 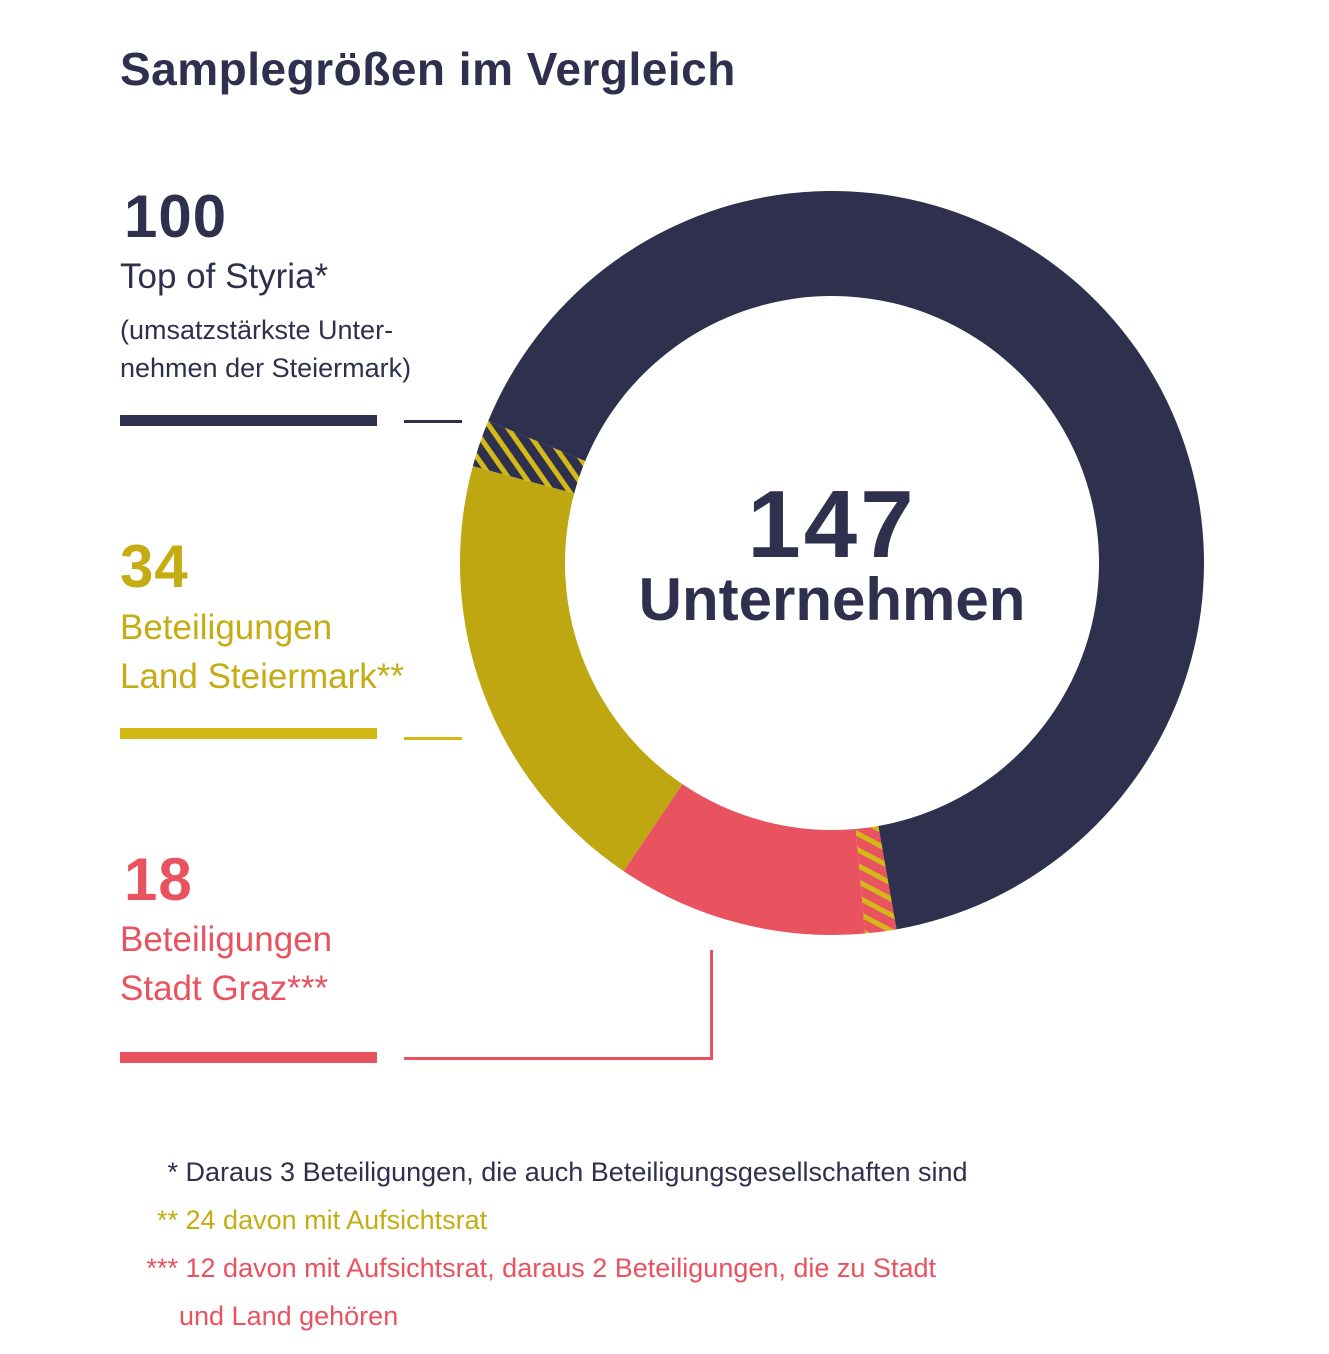 What do you see at coordinates (876, 879) in the screenshot?
I see `donut-segment-stadt-land-overlap` at bounding box center [876, 879].